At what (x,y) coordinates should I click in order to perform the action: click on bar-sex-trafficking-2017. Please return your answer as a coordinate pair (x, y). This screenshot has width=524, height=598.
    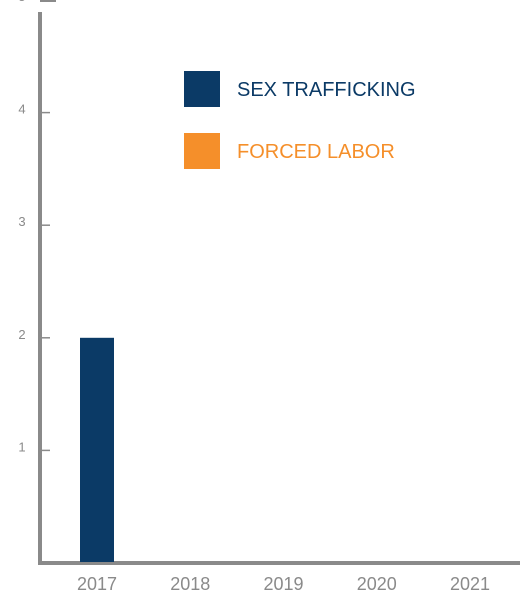
    Looking at the image, I should click on (97, 449).